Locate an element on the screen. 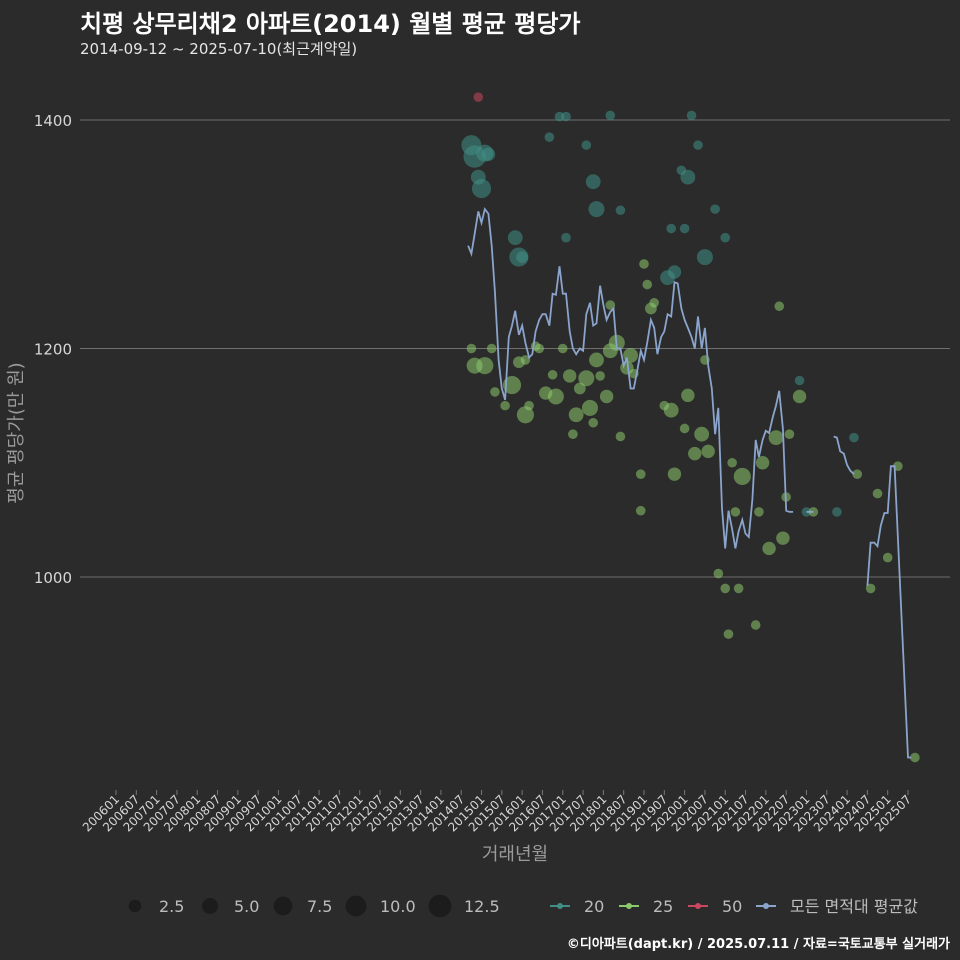 Image resolution: width=960 pixels, height=960 pixels. legend-size-label: 2.5 is located at coordinates (171, 906).